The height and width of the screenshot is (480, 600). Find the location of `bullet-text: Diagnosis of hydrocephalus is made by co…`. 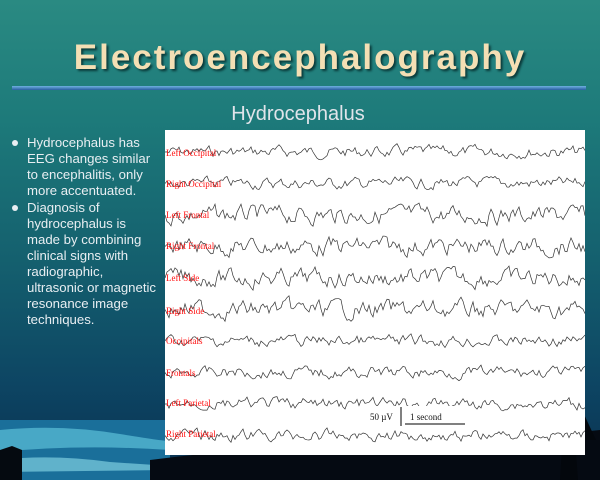

bullet-text: Diagnosis of hydrocephalus is made by co… is located at coordinates (92, 263).